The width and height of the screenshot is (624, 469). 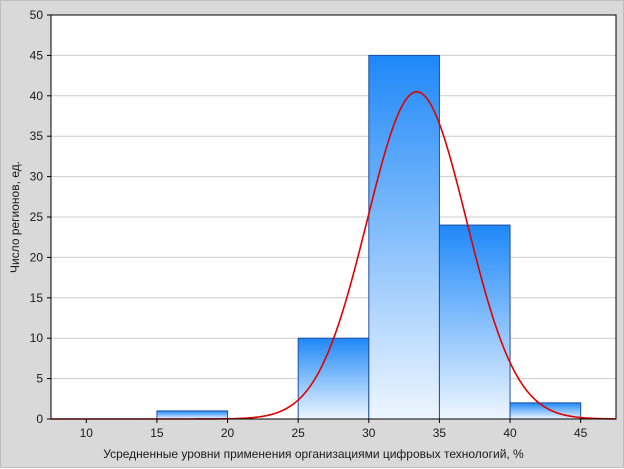 I want to click on y-axis-ticks: 0 5 10 15 20 25 30 35 40 45 50, so click(x=40, y=217).